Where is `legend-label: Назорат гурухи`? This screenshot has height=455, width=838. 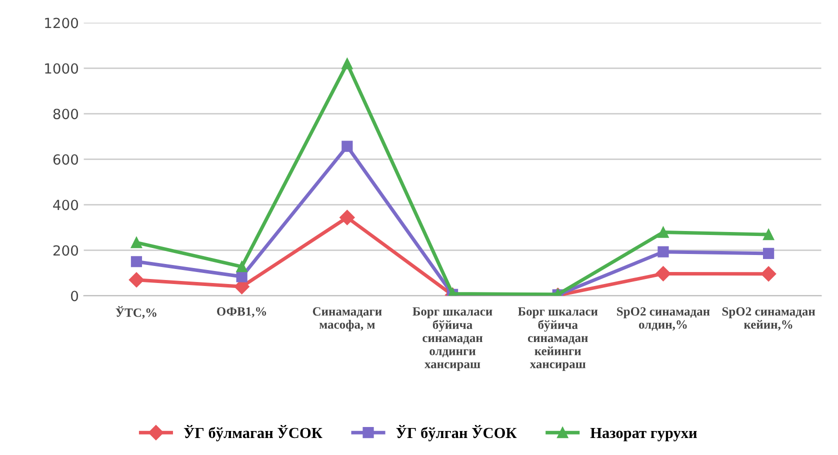 legend-label: Назорат гурухи is located at coordinates (643, 435).